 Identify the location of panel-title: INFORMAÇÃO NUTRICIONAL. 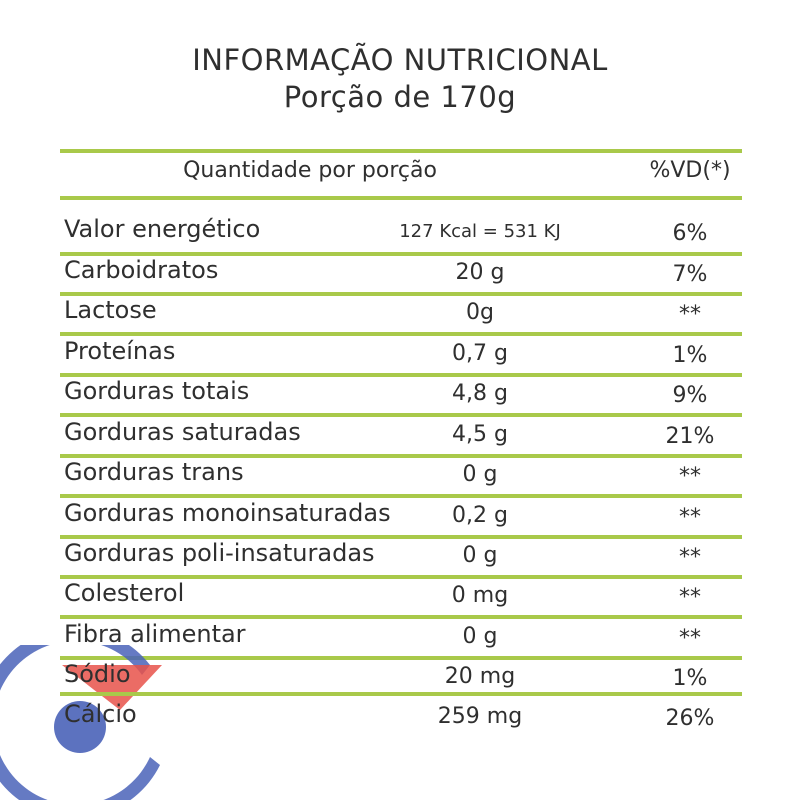
(400, 60).